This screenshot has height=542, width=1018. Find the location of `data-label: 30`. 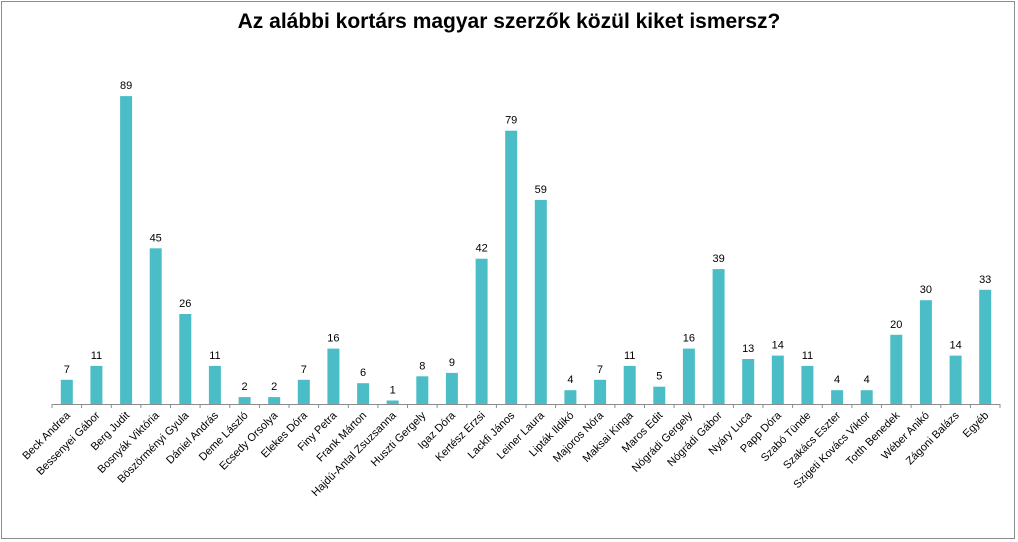

data-label: 30 is located at coordinates (926, 290).